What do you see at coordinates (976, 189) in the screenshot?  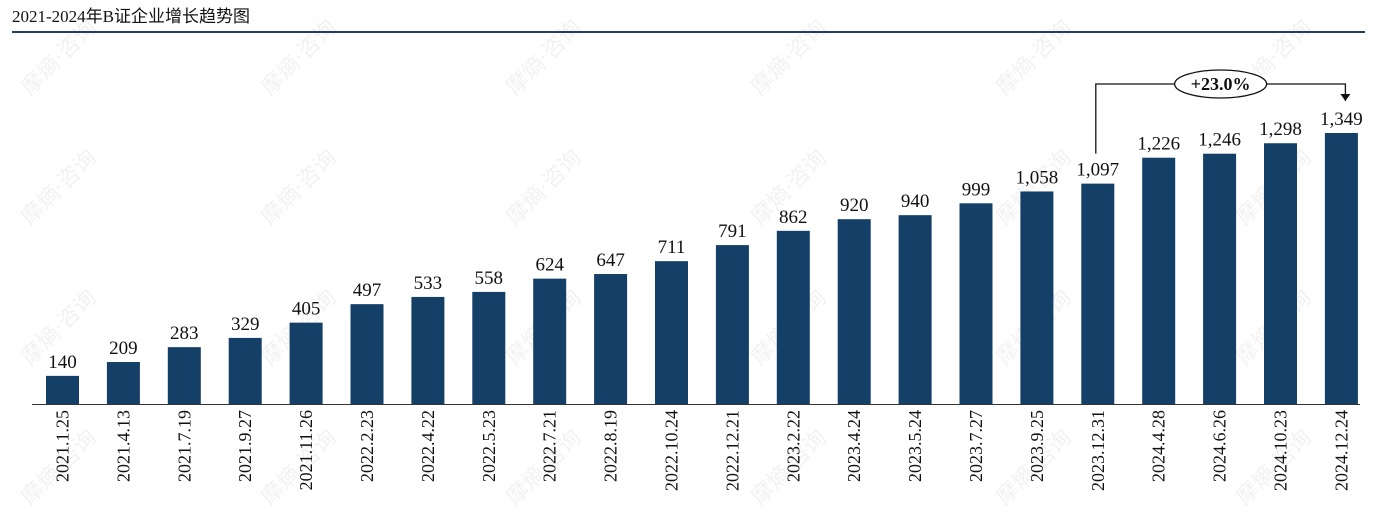 I see `data-label: 999` at bounding box center [976, 189].